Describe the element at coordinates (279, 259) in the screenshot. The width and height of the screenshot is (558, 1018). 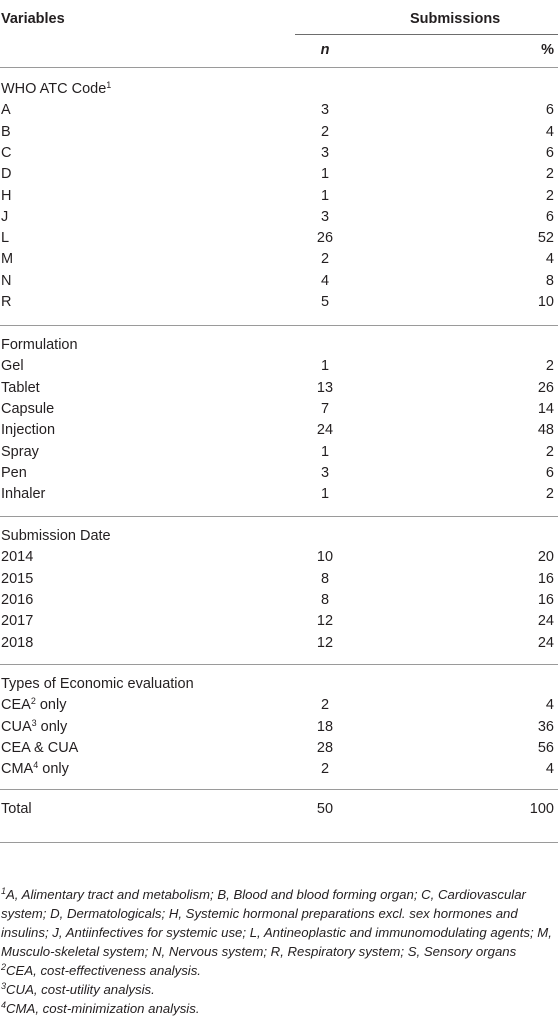
I see `table-row: M 2 4` at that location.